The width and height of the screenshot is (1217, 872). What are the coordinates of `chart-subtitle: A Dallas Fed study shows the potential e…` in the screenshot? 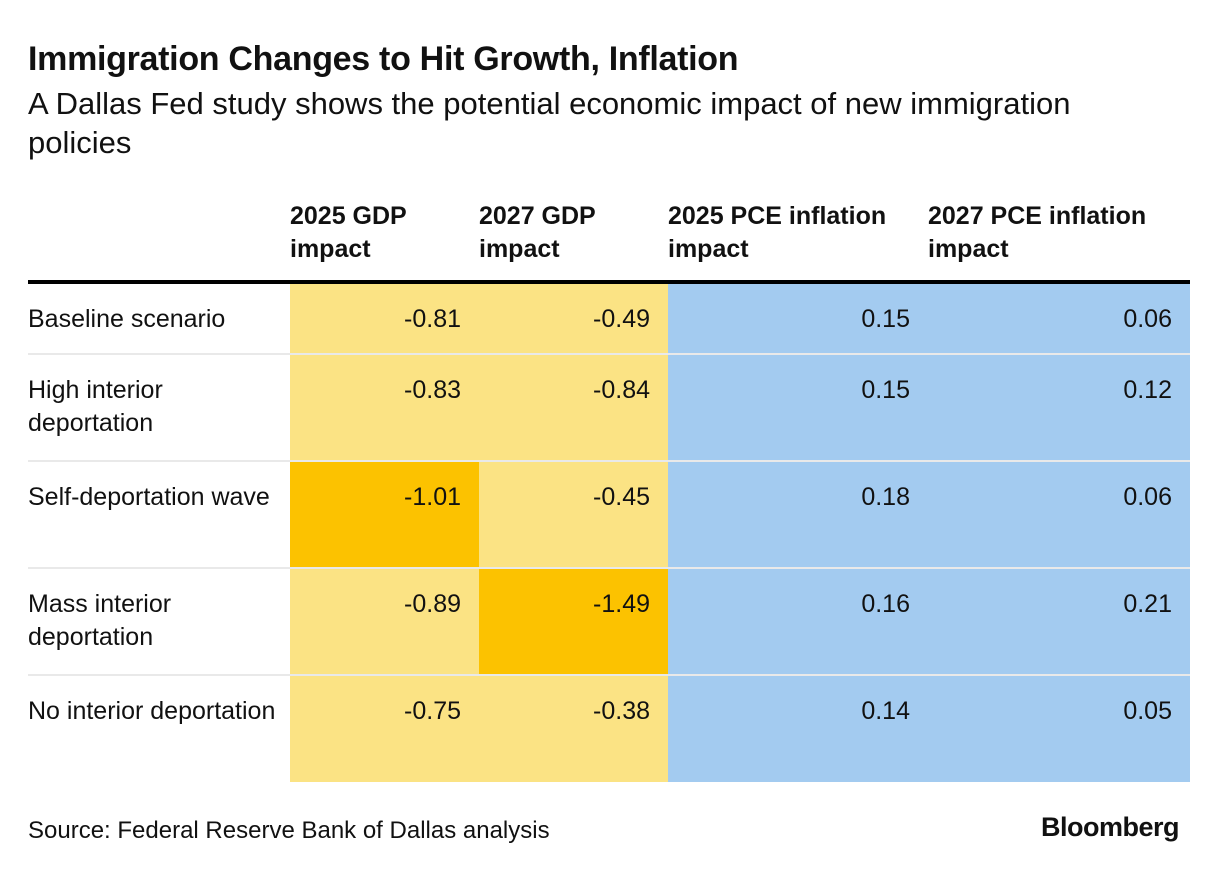 It's located at (549, 123).